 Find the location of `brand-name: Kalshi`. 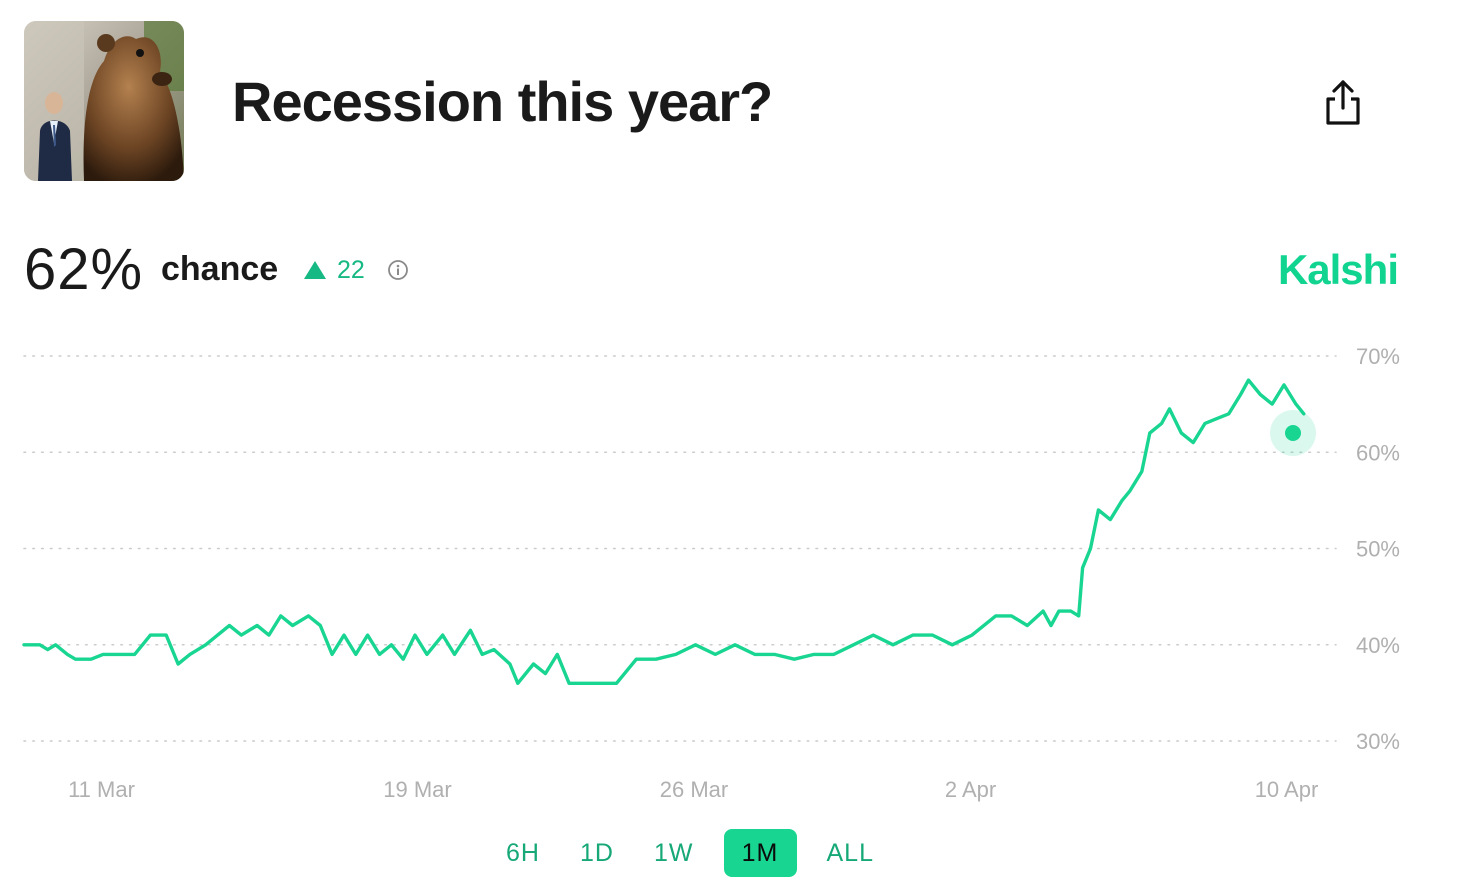

brand-name: Kalshi is located at coordinates (1338, 269).